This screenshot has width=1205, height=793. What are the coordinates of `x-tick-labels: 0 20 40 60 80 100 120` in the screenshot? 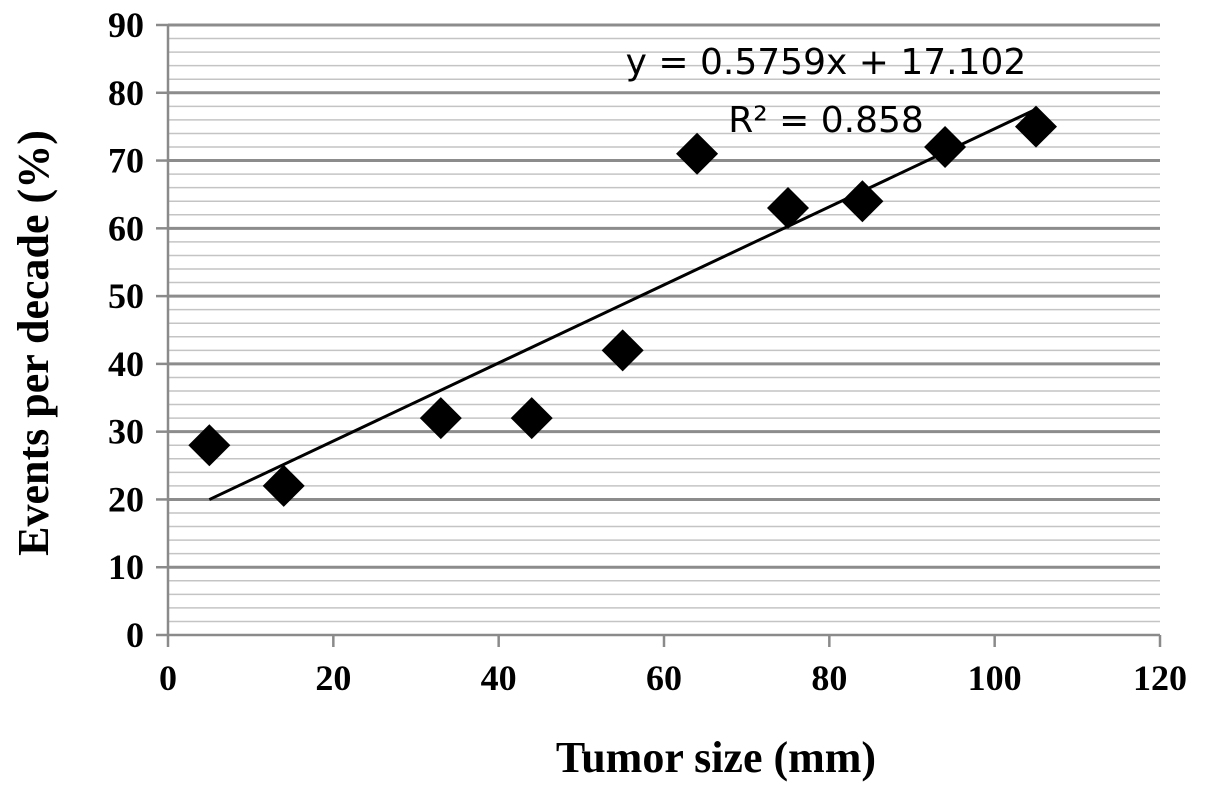 It's located at (673, 678).